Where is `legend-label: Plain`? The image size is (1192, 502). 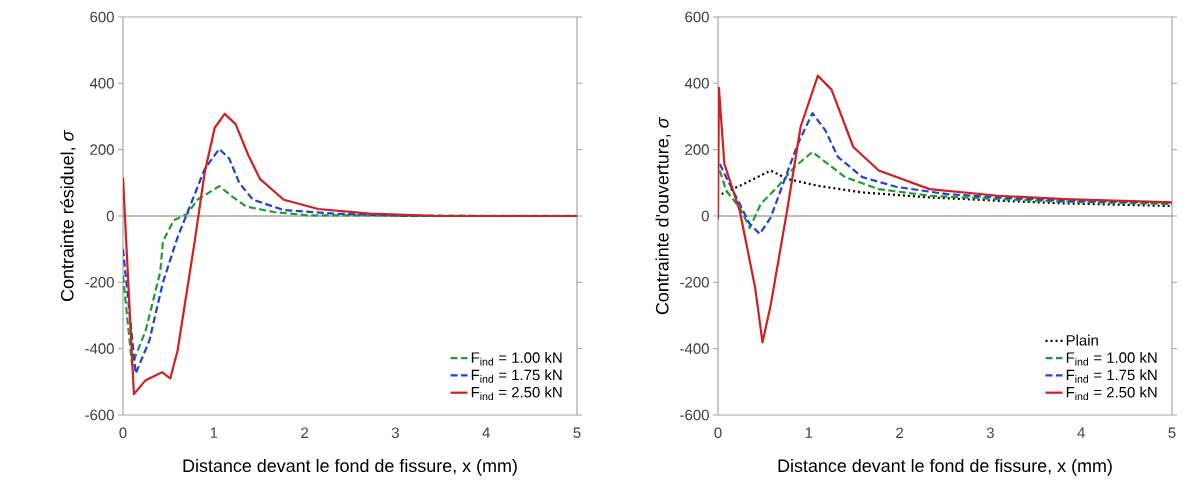 legend-label: Plain is located at coordinates (1082, 340).